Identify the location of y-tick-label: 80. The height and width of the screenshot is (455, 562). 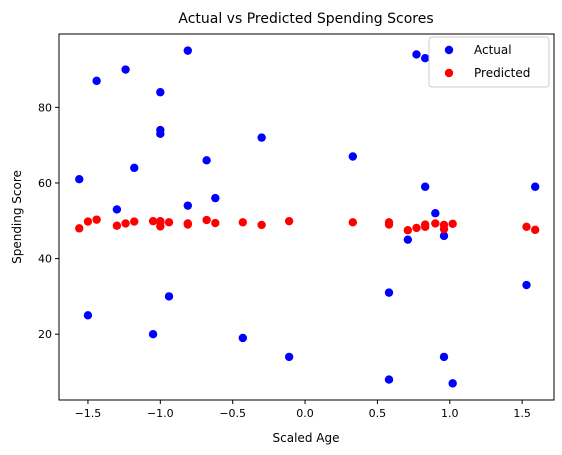
(45, 107).